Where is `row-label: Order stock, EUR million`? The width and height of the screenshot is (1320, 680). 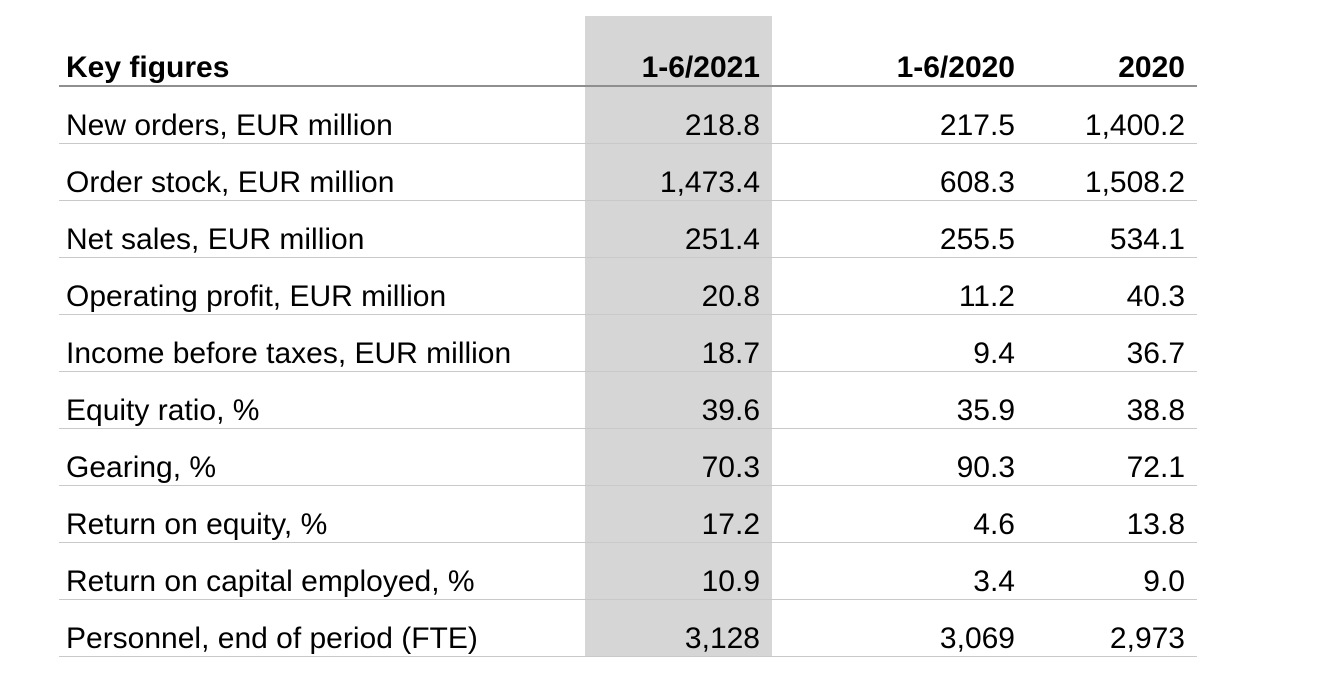
row-label: Order stock, EUR million is located at coordinates (230, 182).